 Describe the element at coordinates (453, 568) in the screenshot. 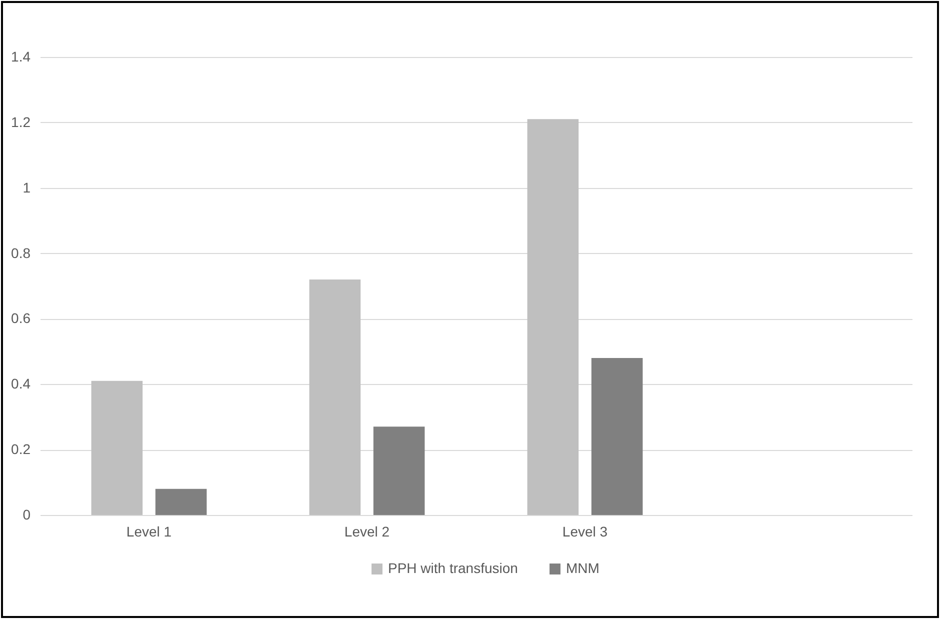

I see `legend-label: PPH with transfusion` at that location.